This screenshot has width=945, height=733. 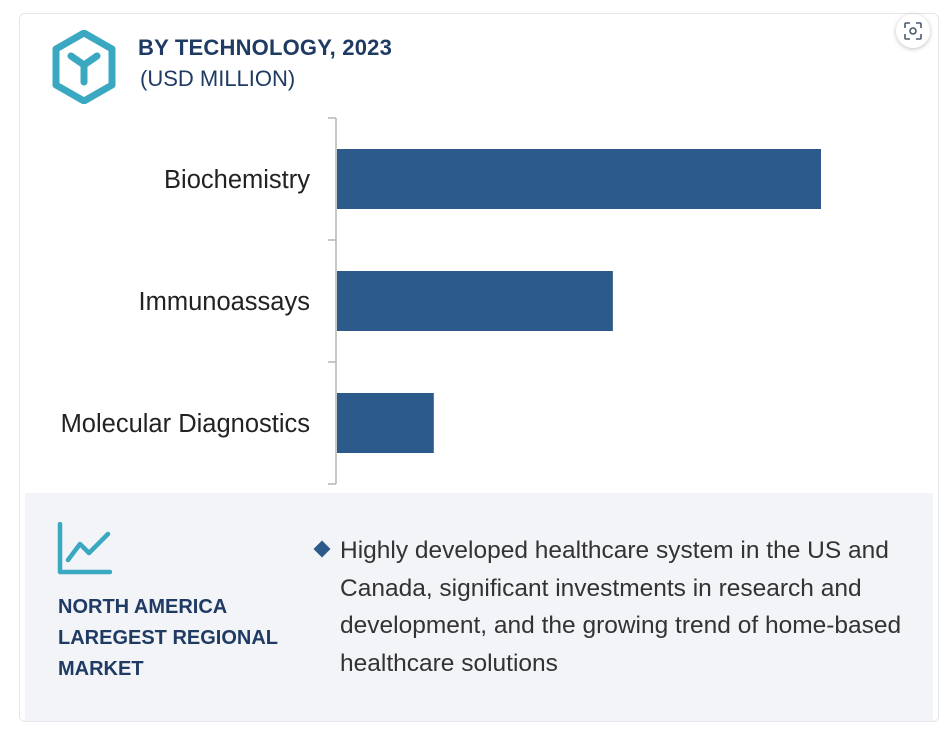 What do you see at coordinates (84, 67) in the screenshot?
I see `hexagon-y-logo-icon` at bounding box center [84, 67].